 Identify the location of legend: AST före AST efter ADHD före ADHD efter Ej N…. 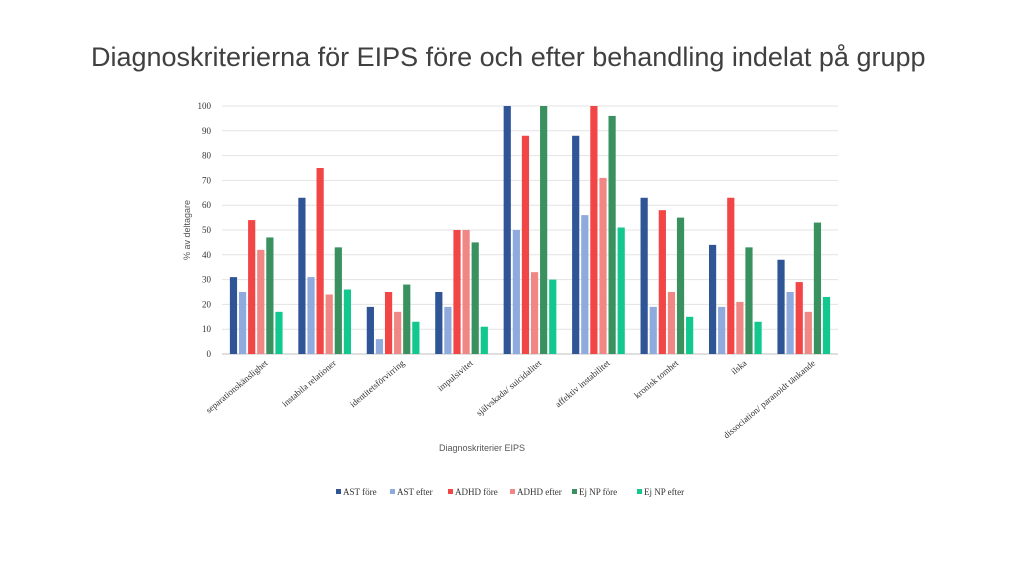
(510, 492).